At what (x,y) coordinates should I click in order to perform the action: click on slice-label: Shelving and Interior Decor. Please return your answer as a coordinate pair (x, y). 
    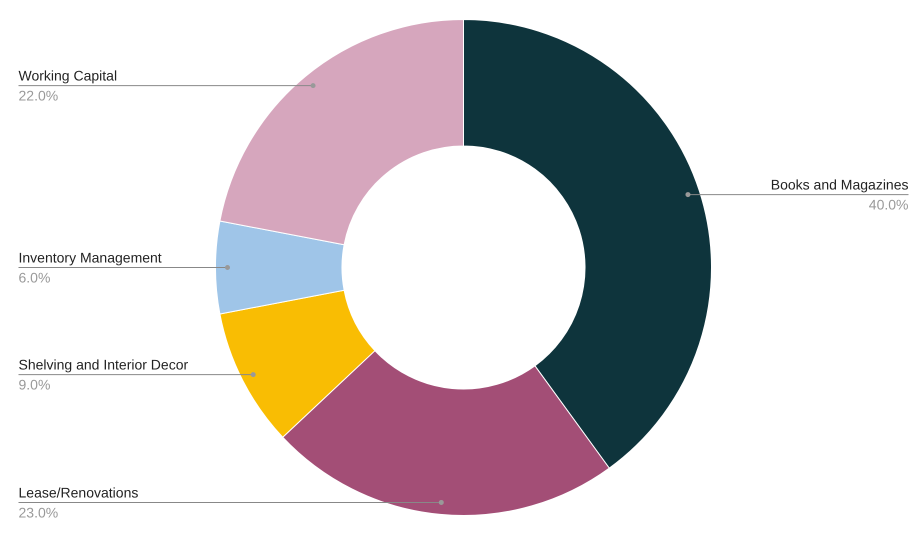
    Looking at the image, I should click on (103, 364).